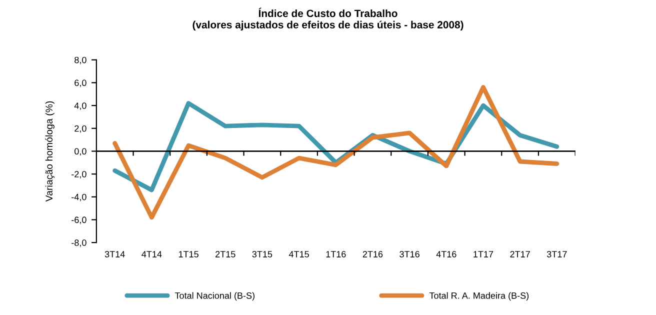 The width and height of the screenshot is (656, 315). What do you see at coordinates (188, 254) in the screenshot?
I see `x-tick-label: 1T15` at bounding box center [188, 254].